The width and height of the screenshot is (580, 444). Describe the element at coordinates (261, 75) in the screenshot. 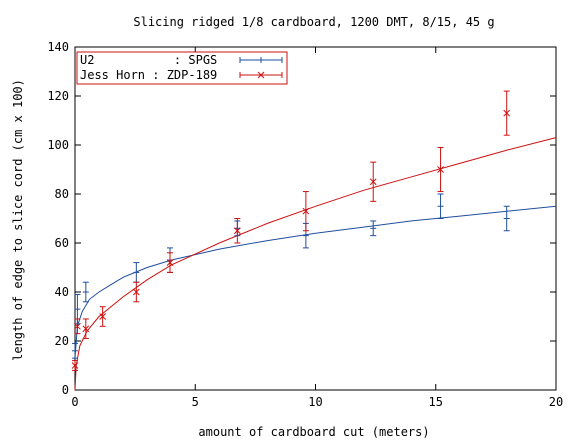

I see `legend-marker` at that location.